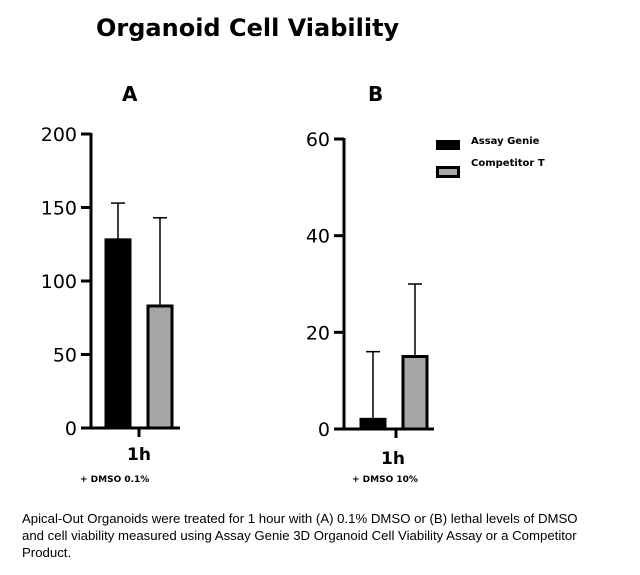 The height and width of the screenshot is (575, 640). I want to click on y-tick-label: 50, so click(65, 356).